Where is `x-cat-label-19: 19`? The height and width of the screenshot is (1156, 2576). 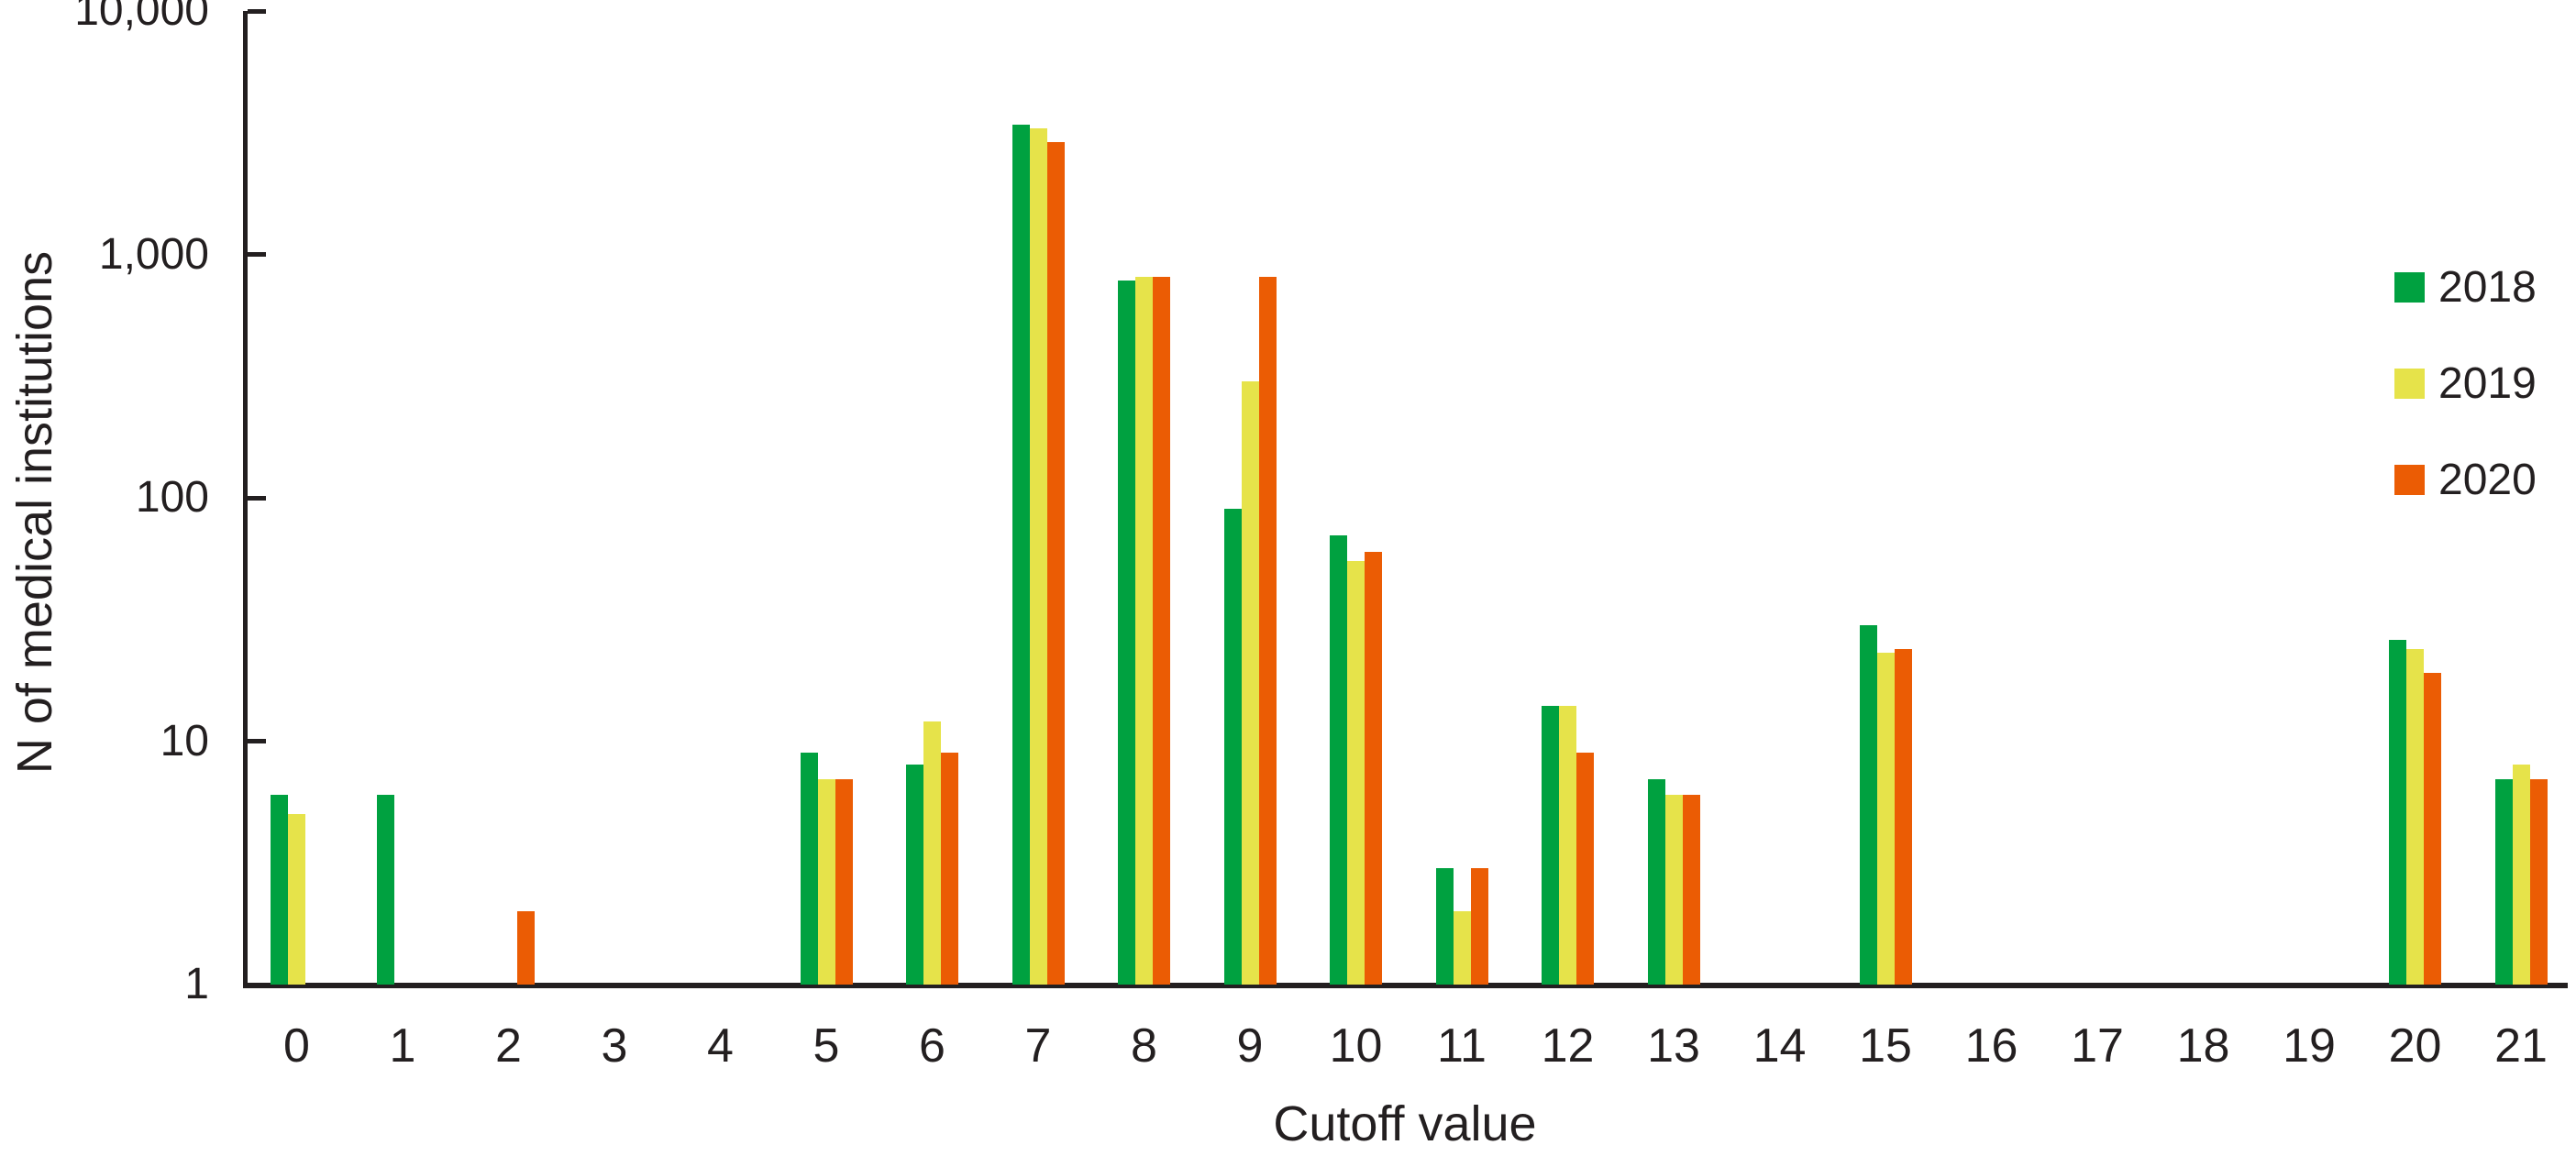 x-cat-label-19: 19 is located at coordinates (2309, 1046).